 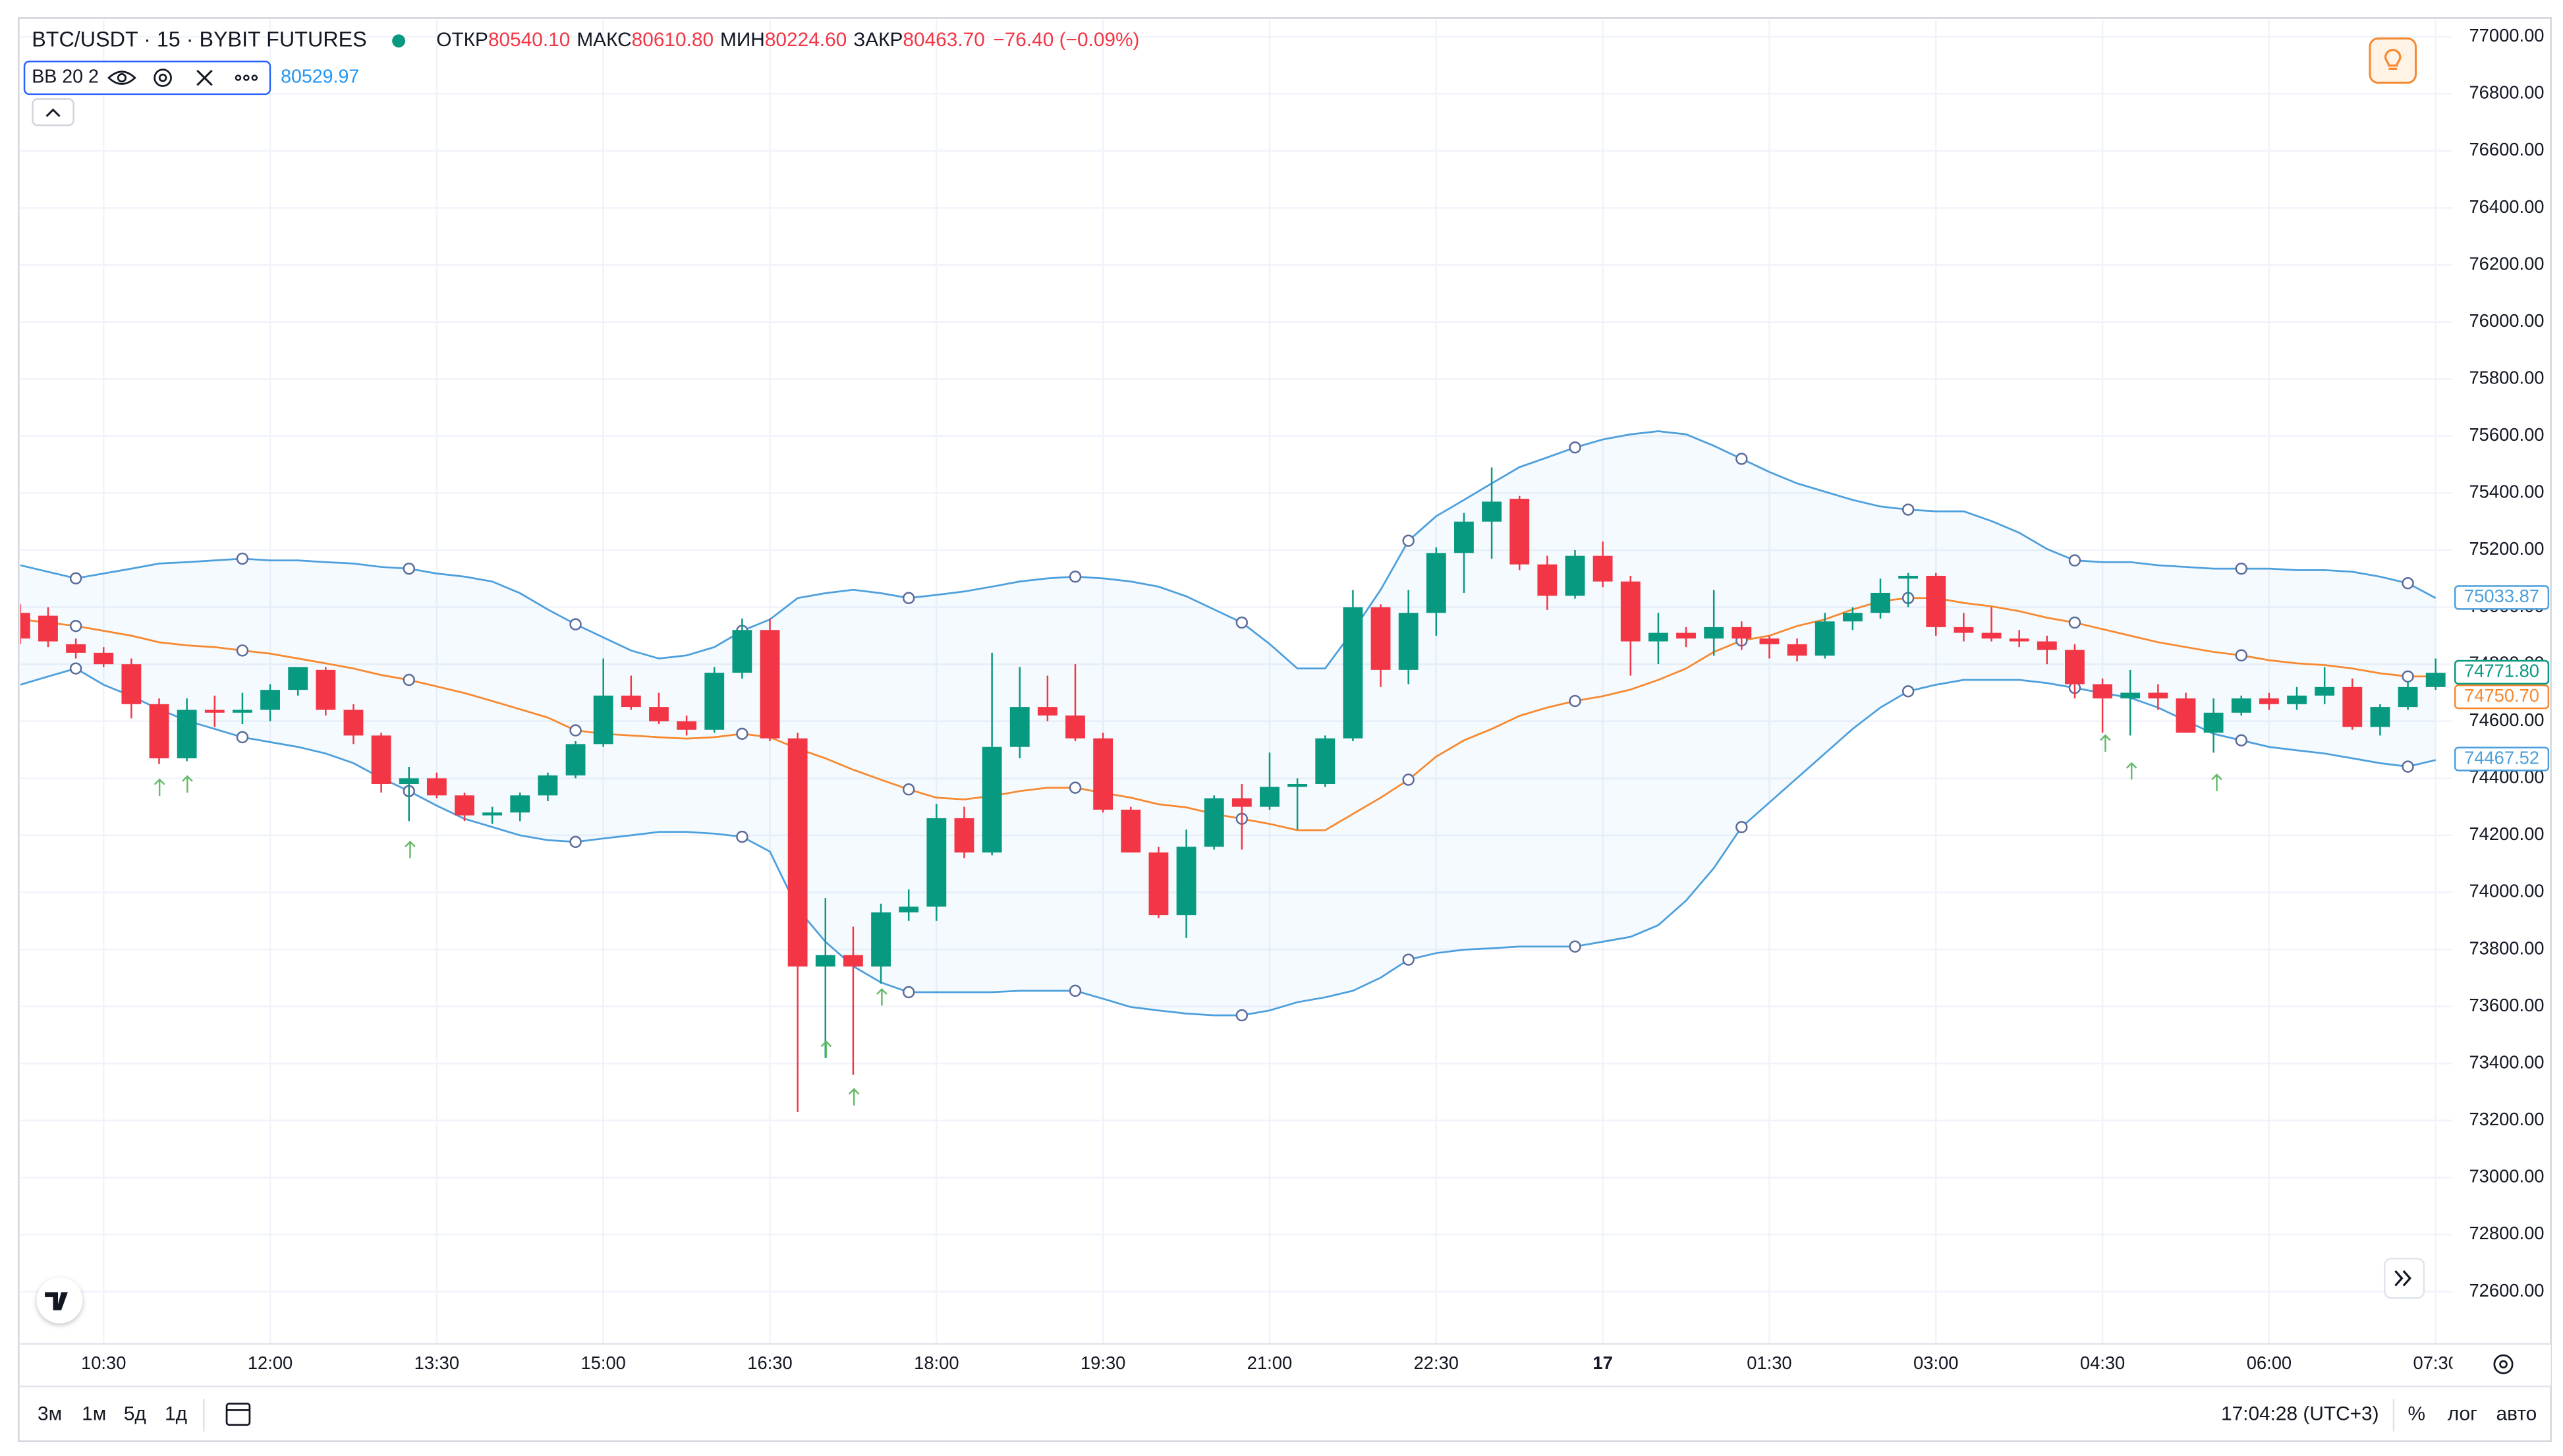 I want to click on scroll-icon, so click(x=2402, y=1278).